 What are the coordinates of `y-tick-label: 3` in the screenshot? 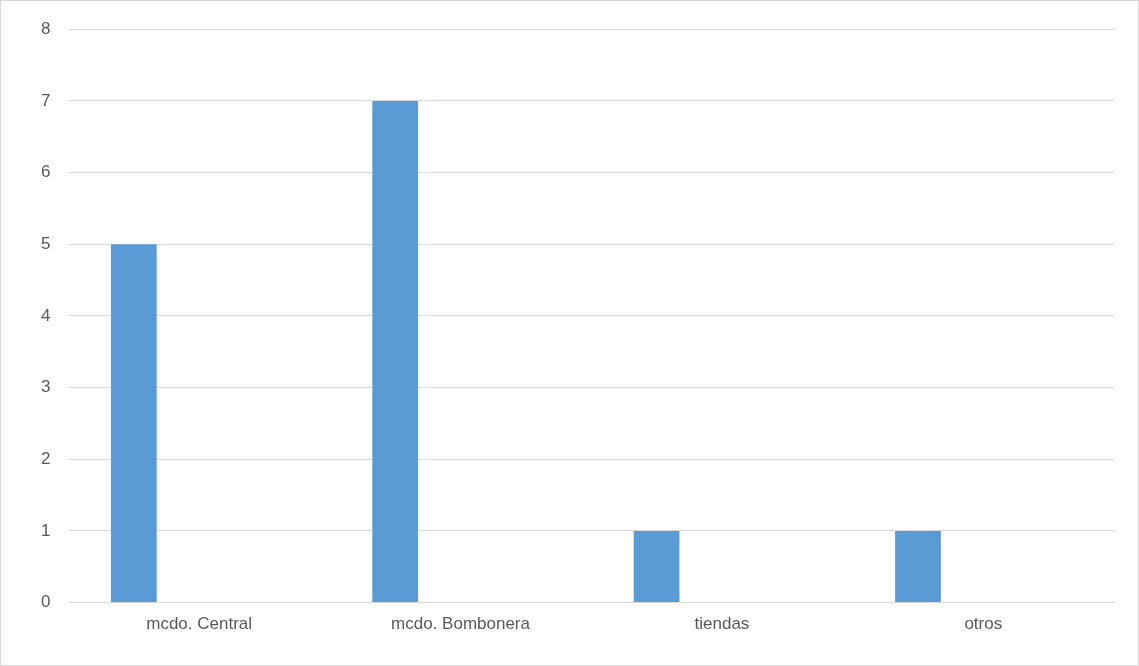 It's located at (45, 387).